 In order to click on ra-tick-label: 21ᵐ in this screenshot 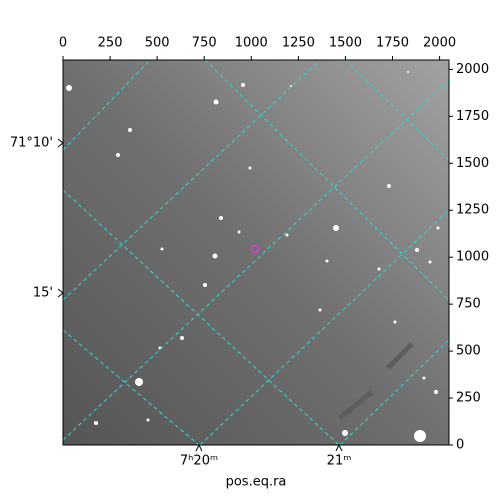, I will do `click(339, 461)`.